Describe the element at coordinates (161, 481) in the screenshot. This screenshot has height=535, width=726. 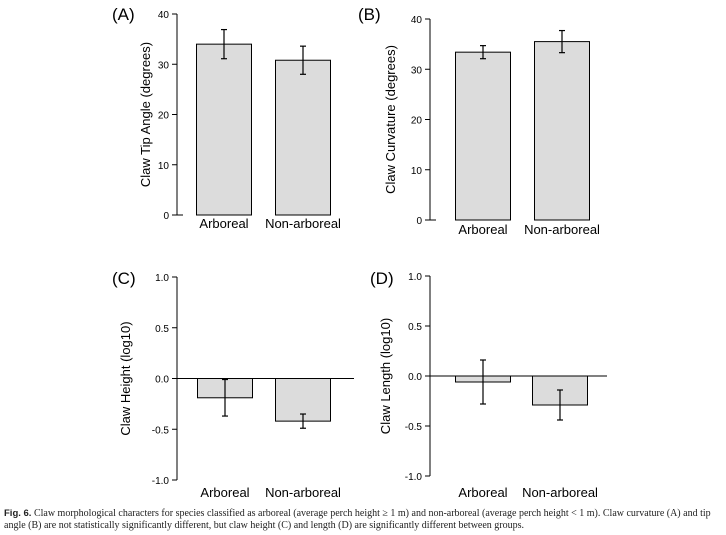
I see `panel-c-ytick-label: -1.0` at that location.